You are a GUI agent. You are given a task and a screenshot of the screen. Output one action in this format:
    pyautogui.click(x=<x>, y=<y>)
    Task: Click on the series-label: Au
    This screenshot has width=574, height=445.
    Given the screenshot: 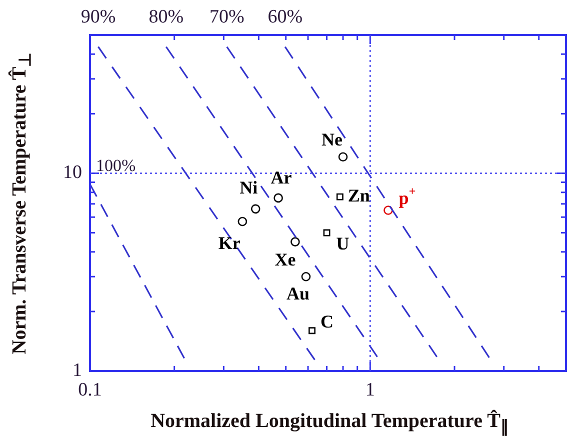 What is the action you would take?
    pyautogui.click(x=298, y=293)
    